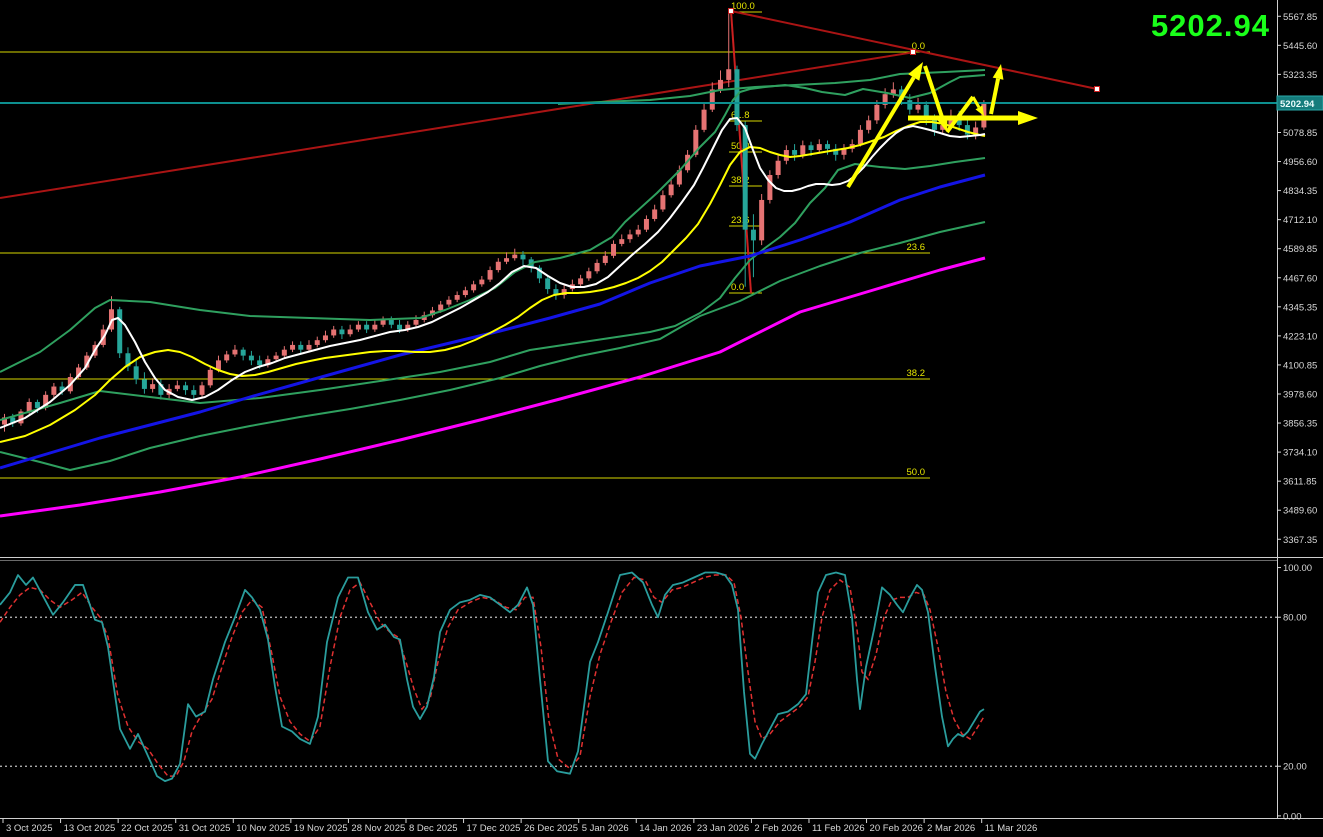 This screenshot has width=1323, height=837. I want to click on fib-retracement-small-anchor-marker, so click(731, 11).